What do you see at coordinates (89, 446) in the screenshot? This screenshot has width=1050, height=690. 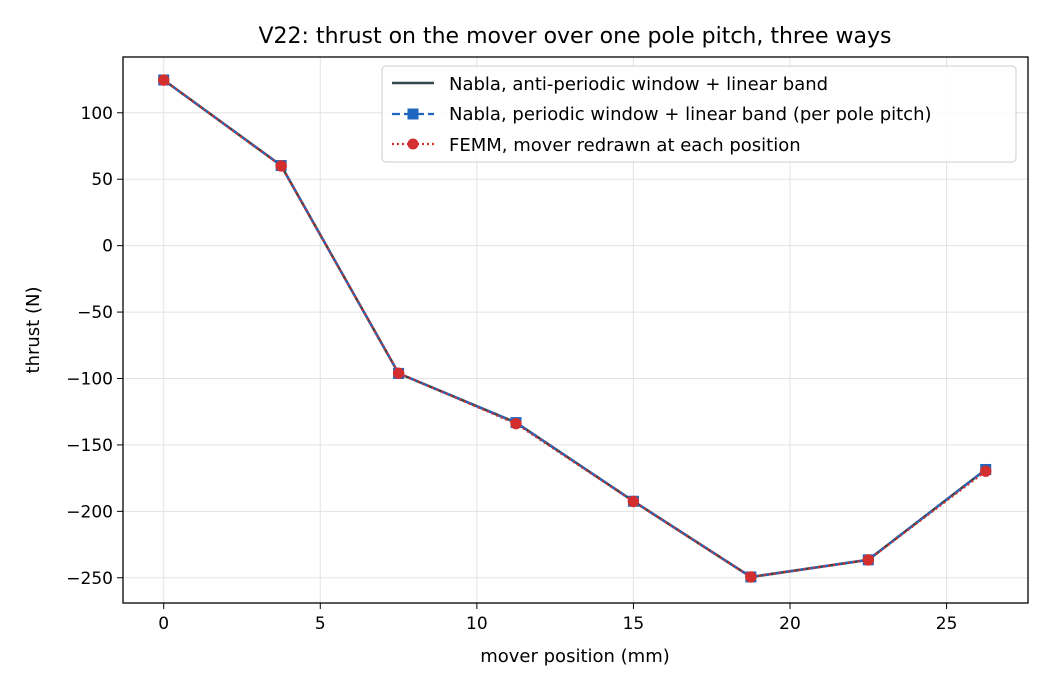 I see `y-tick-label: −150` at bounding box center [89, 446].